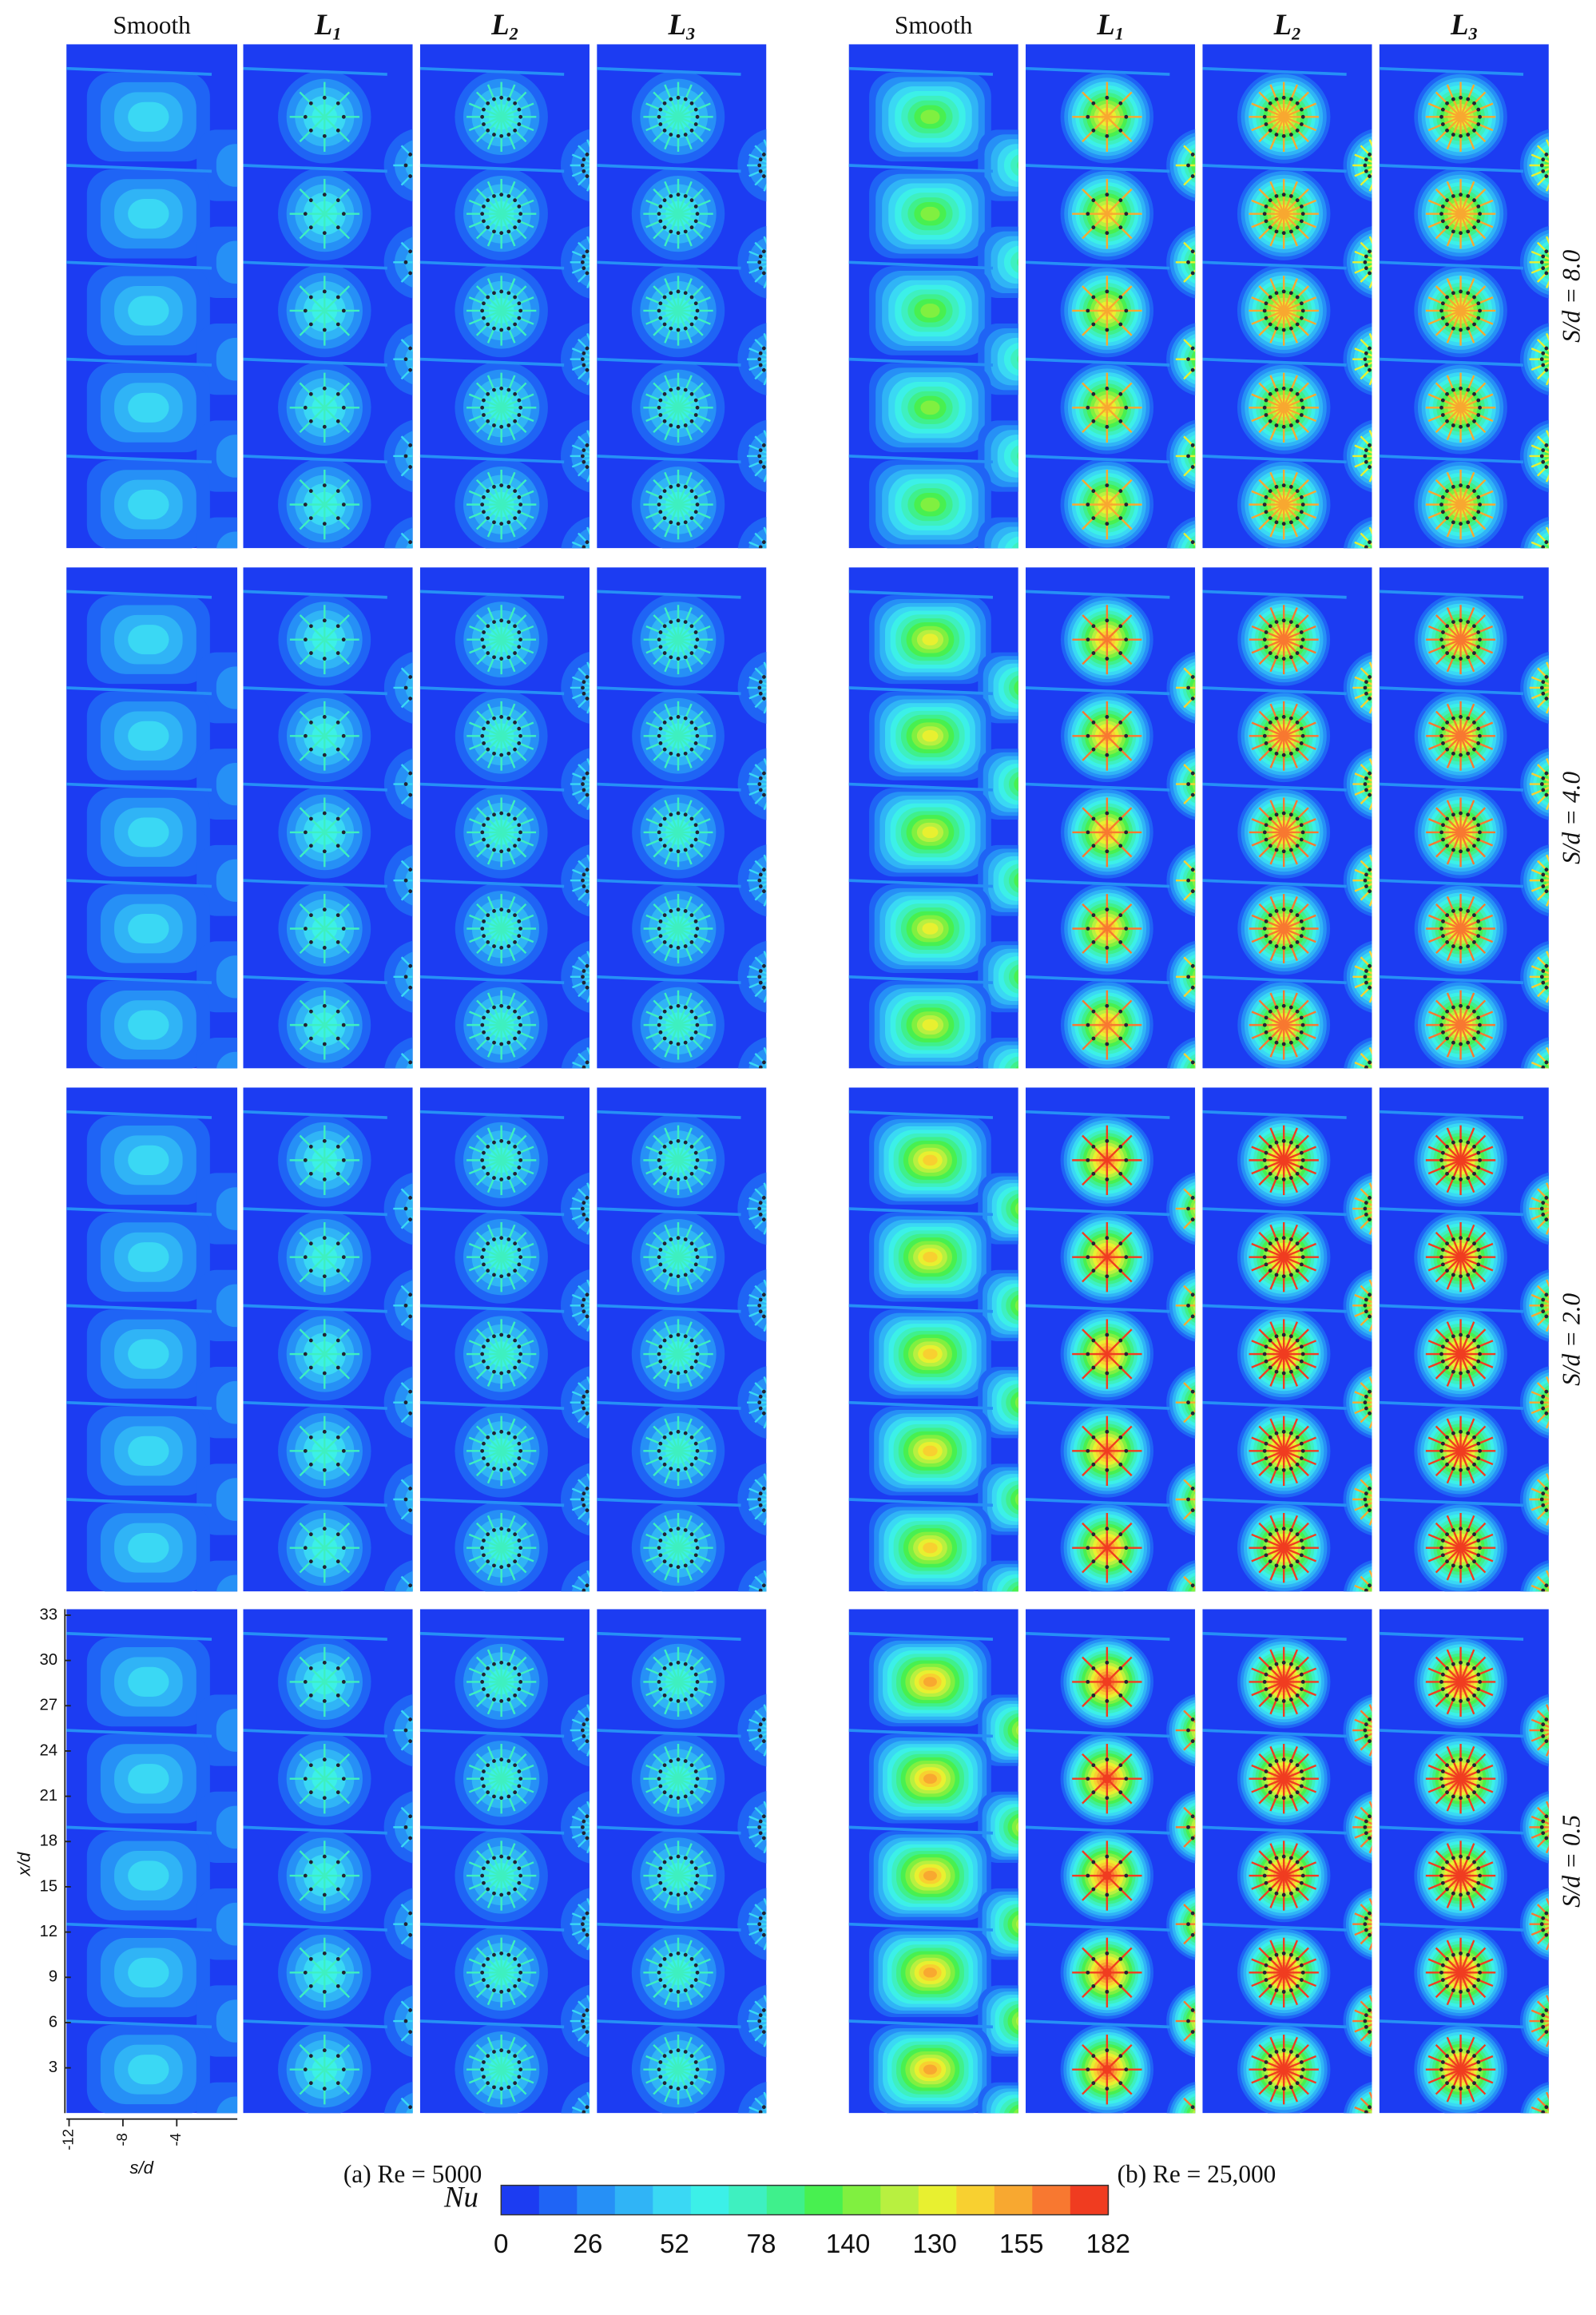  I want to click on contour-panel, so click(504, 1339).